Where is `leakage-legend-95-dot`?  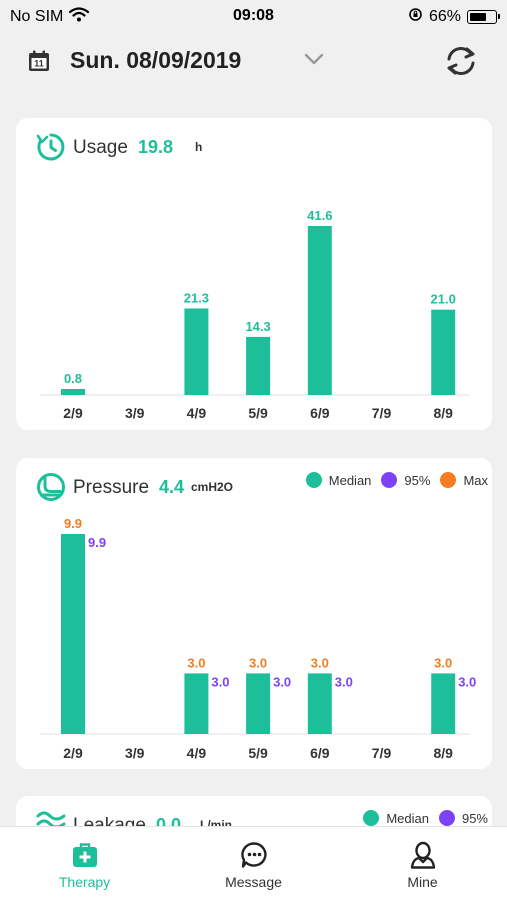
leakage-legend-95-dot is located at coordinates (446, 818).